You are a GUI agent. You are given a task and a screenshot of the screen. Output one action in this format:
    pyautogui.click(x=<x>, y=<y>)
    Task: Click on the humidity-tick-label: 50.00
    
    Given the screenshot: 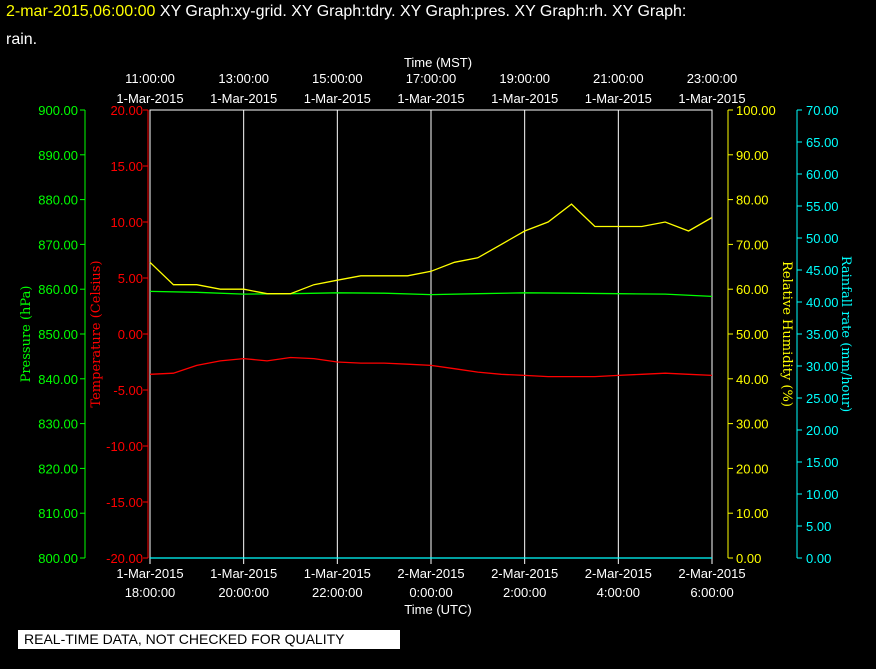 What is the action you would take?
    pyautogui.click(x=752, y=334)
    